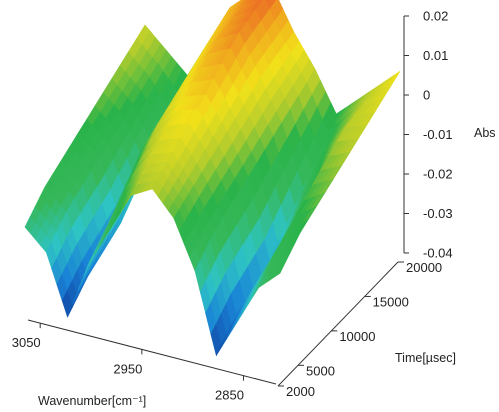 This screenshot has height=412, width=499. I want to click on wavenumber-ticks: 3050 2950 2850, so click(128, 363).